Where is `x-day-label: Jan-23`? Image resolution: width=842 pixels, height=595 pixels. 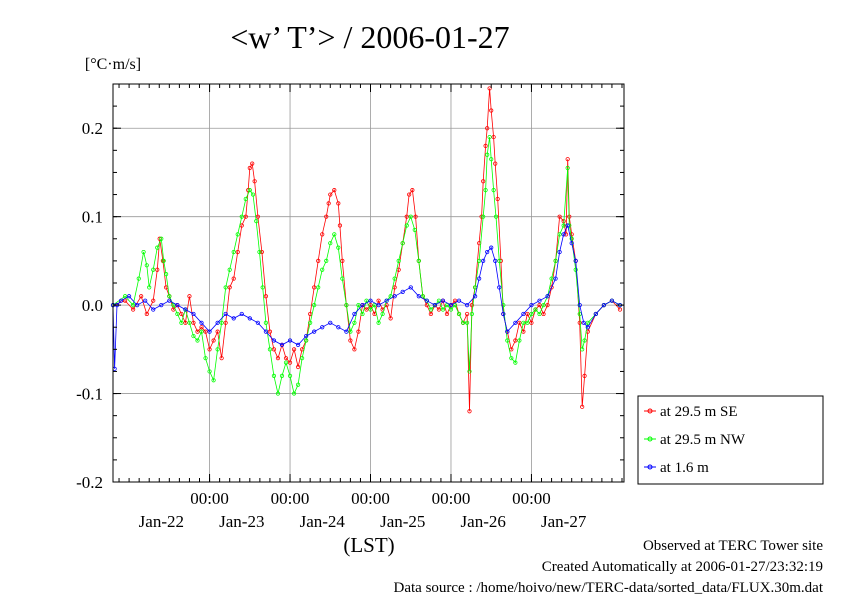 x-day-label: Jan-23 is located at coordinates (241, 521).